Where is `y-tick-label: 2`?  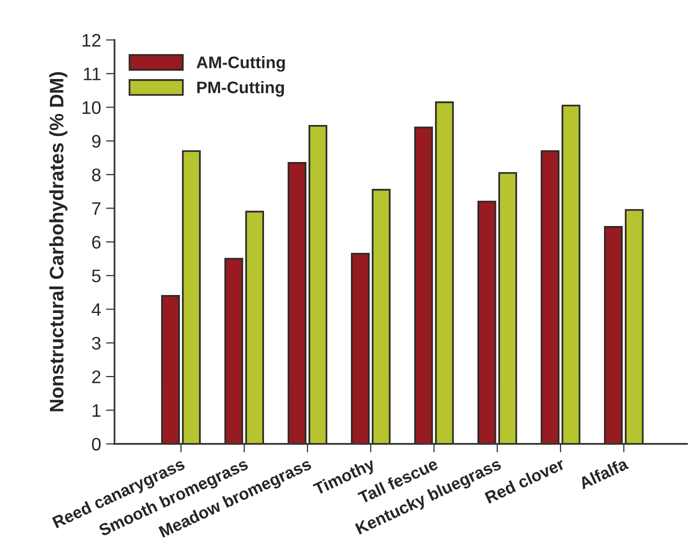
y-tick-label: 2 is located at coordinates (96, 377).